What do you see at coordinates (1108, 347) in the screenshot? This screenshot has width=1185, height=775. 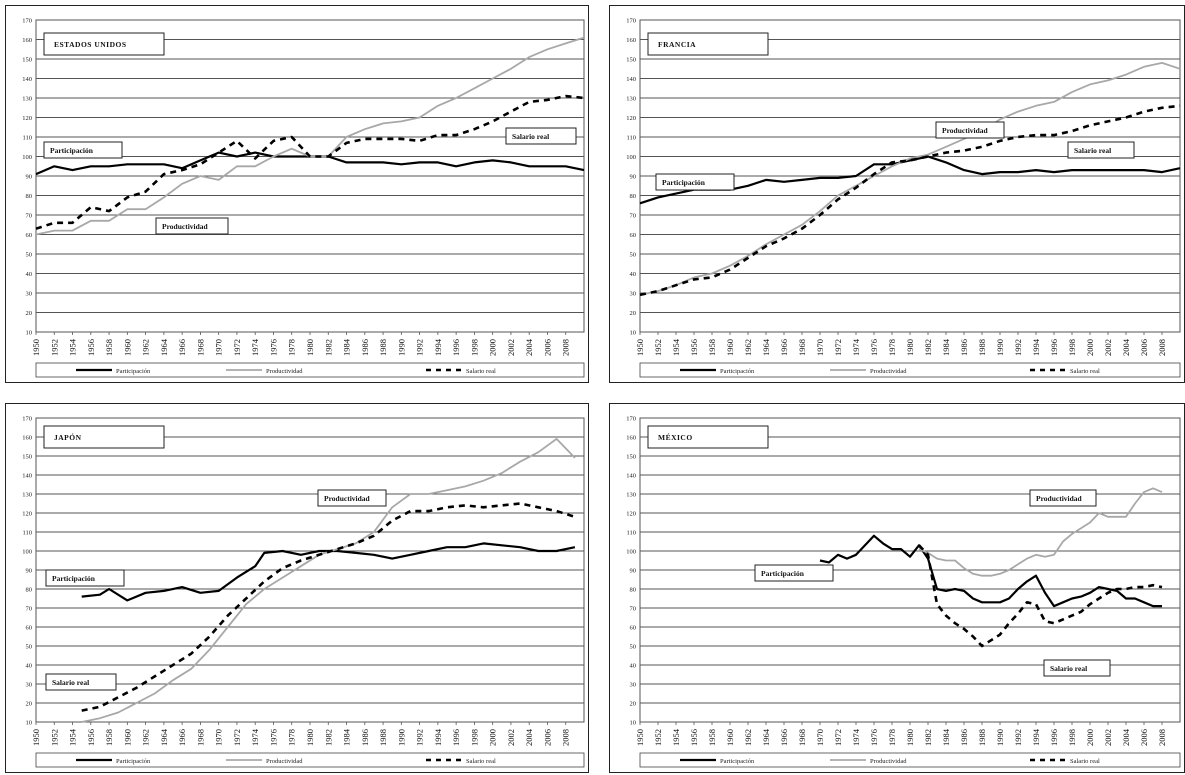 I see `x-tick-label: 2002` at bounding box center [1108, 347].